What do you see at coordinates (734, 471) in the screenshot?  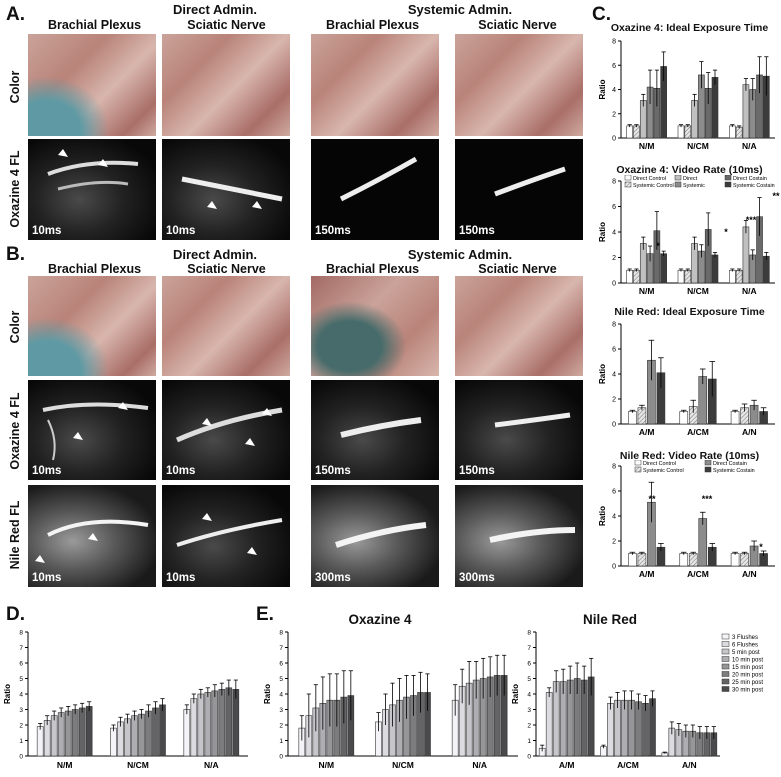 I see `legend-label: Systemic Costain` at bounding box center [734, 471].